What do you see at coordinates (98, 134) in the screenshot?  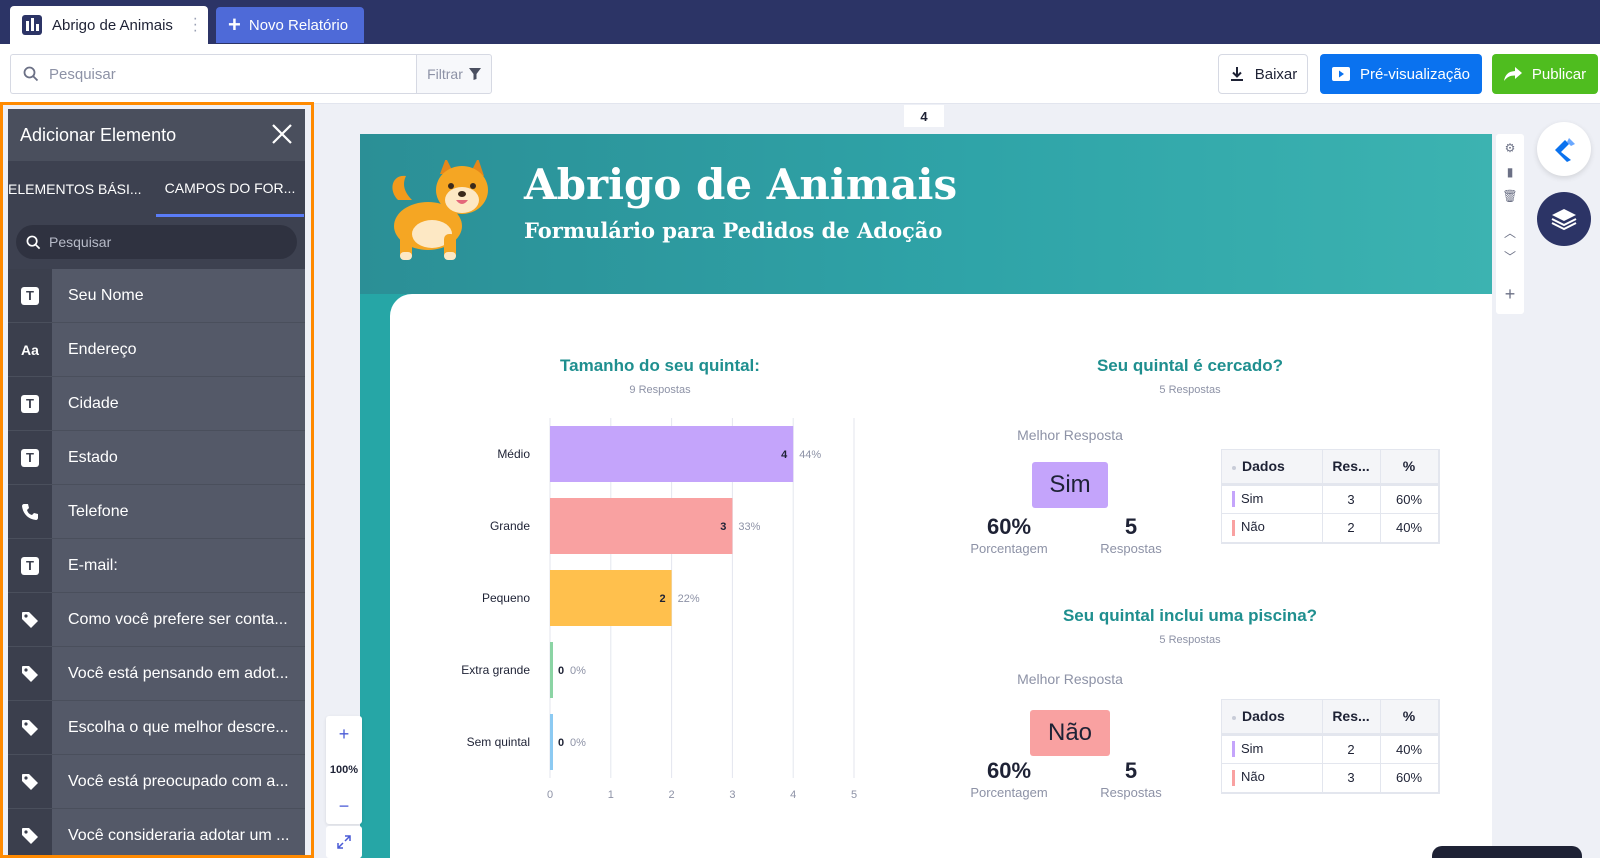 I see `panel-title: Adicionar Elemento` at bounding box center [98, 134].